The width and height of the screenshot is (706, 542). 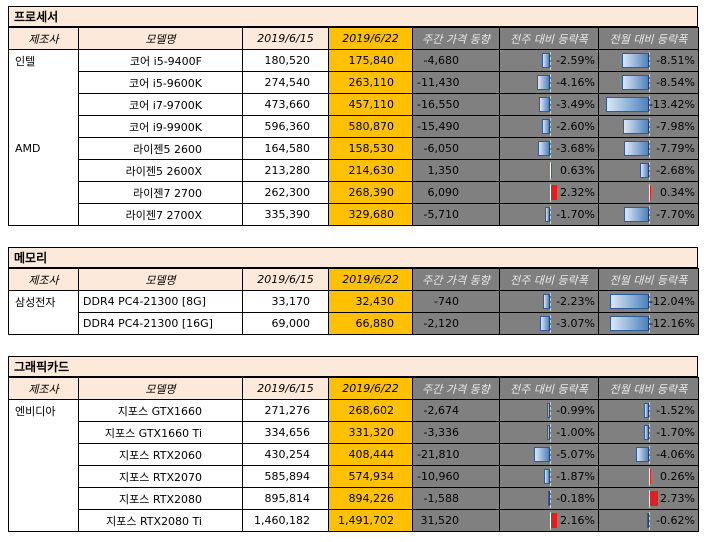 What do you see at coordinates (549, 323) in the screenshot?
I see `wow-change-cell: -3.07%` at bounding box center [549, 323].